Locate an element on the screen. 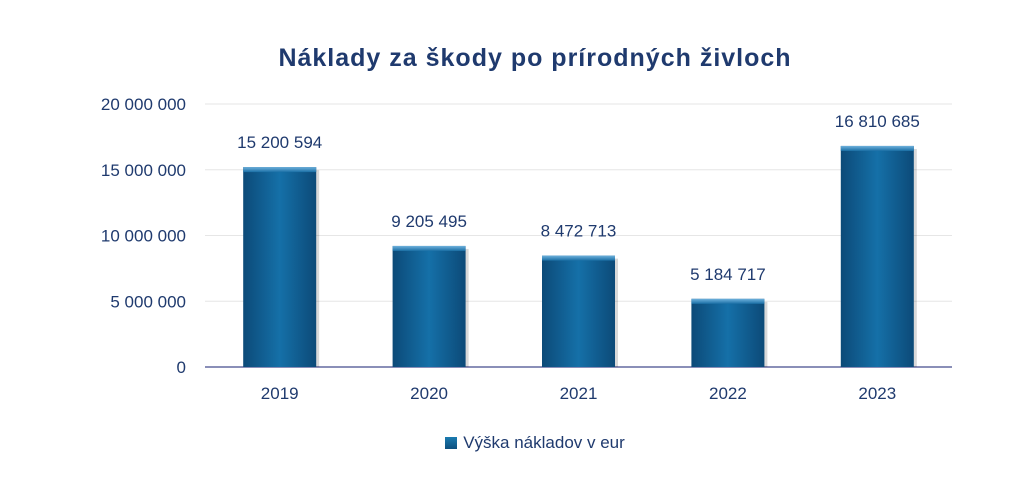 The image size is (1024, 489). x-axis-ticks: 2019 2020 2021 2022 2023 is located at coordinates (578, 393).